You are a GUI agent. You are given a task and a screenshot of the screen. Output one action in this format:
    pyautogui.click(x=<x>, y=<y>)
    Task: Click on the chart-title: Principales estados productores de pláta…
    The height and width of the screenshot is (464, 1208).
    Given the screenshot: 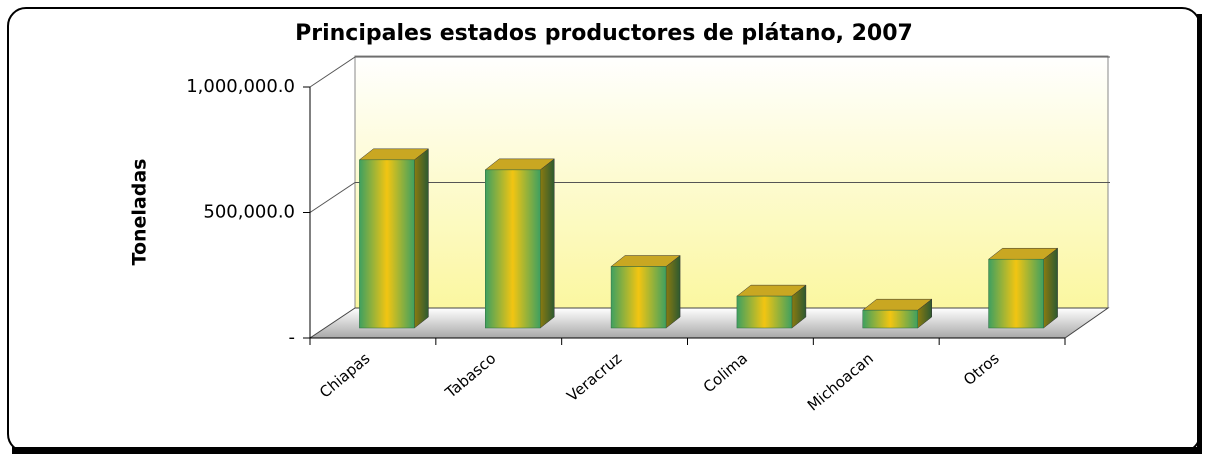 What is the action you would take?
    pyautogui.click(x=604, y=33)
    